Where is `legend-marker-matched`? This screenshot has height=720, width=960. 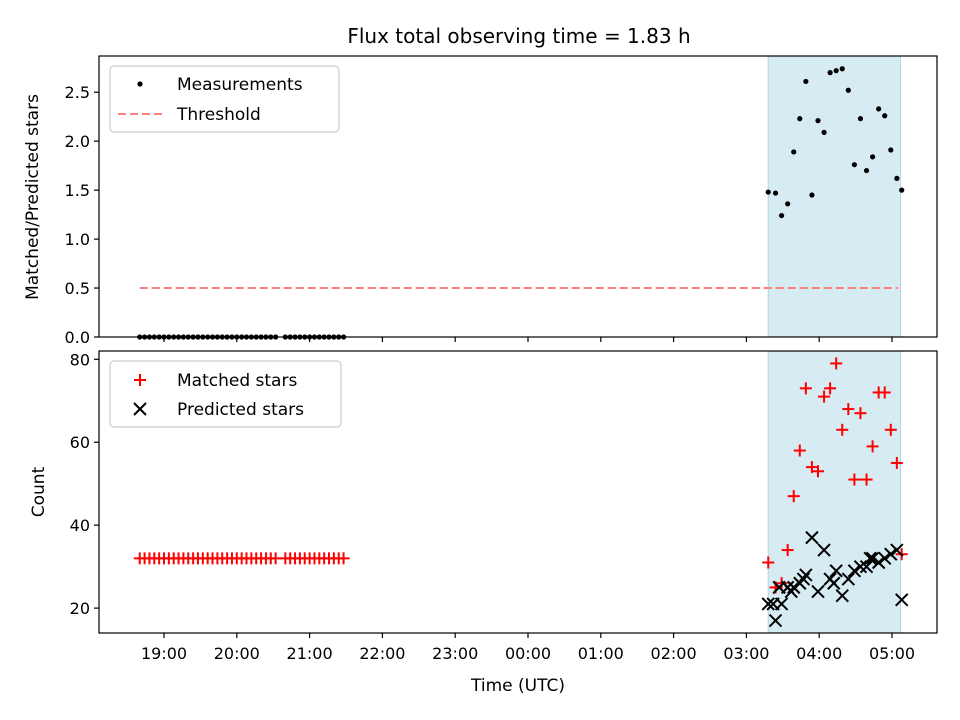
legend-marker-matched is located at coordinates (140, 380).